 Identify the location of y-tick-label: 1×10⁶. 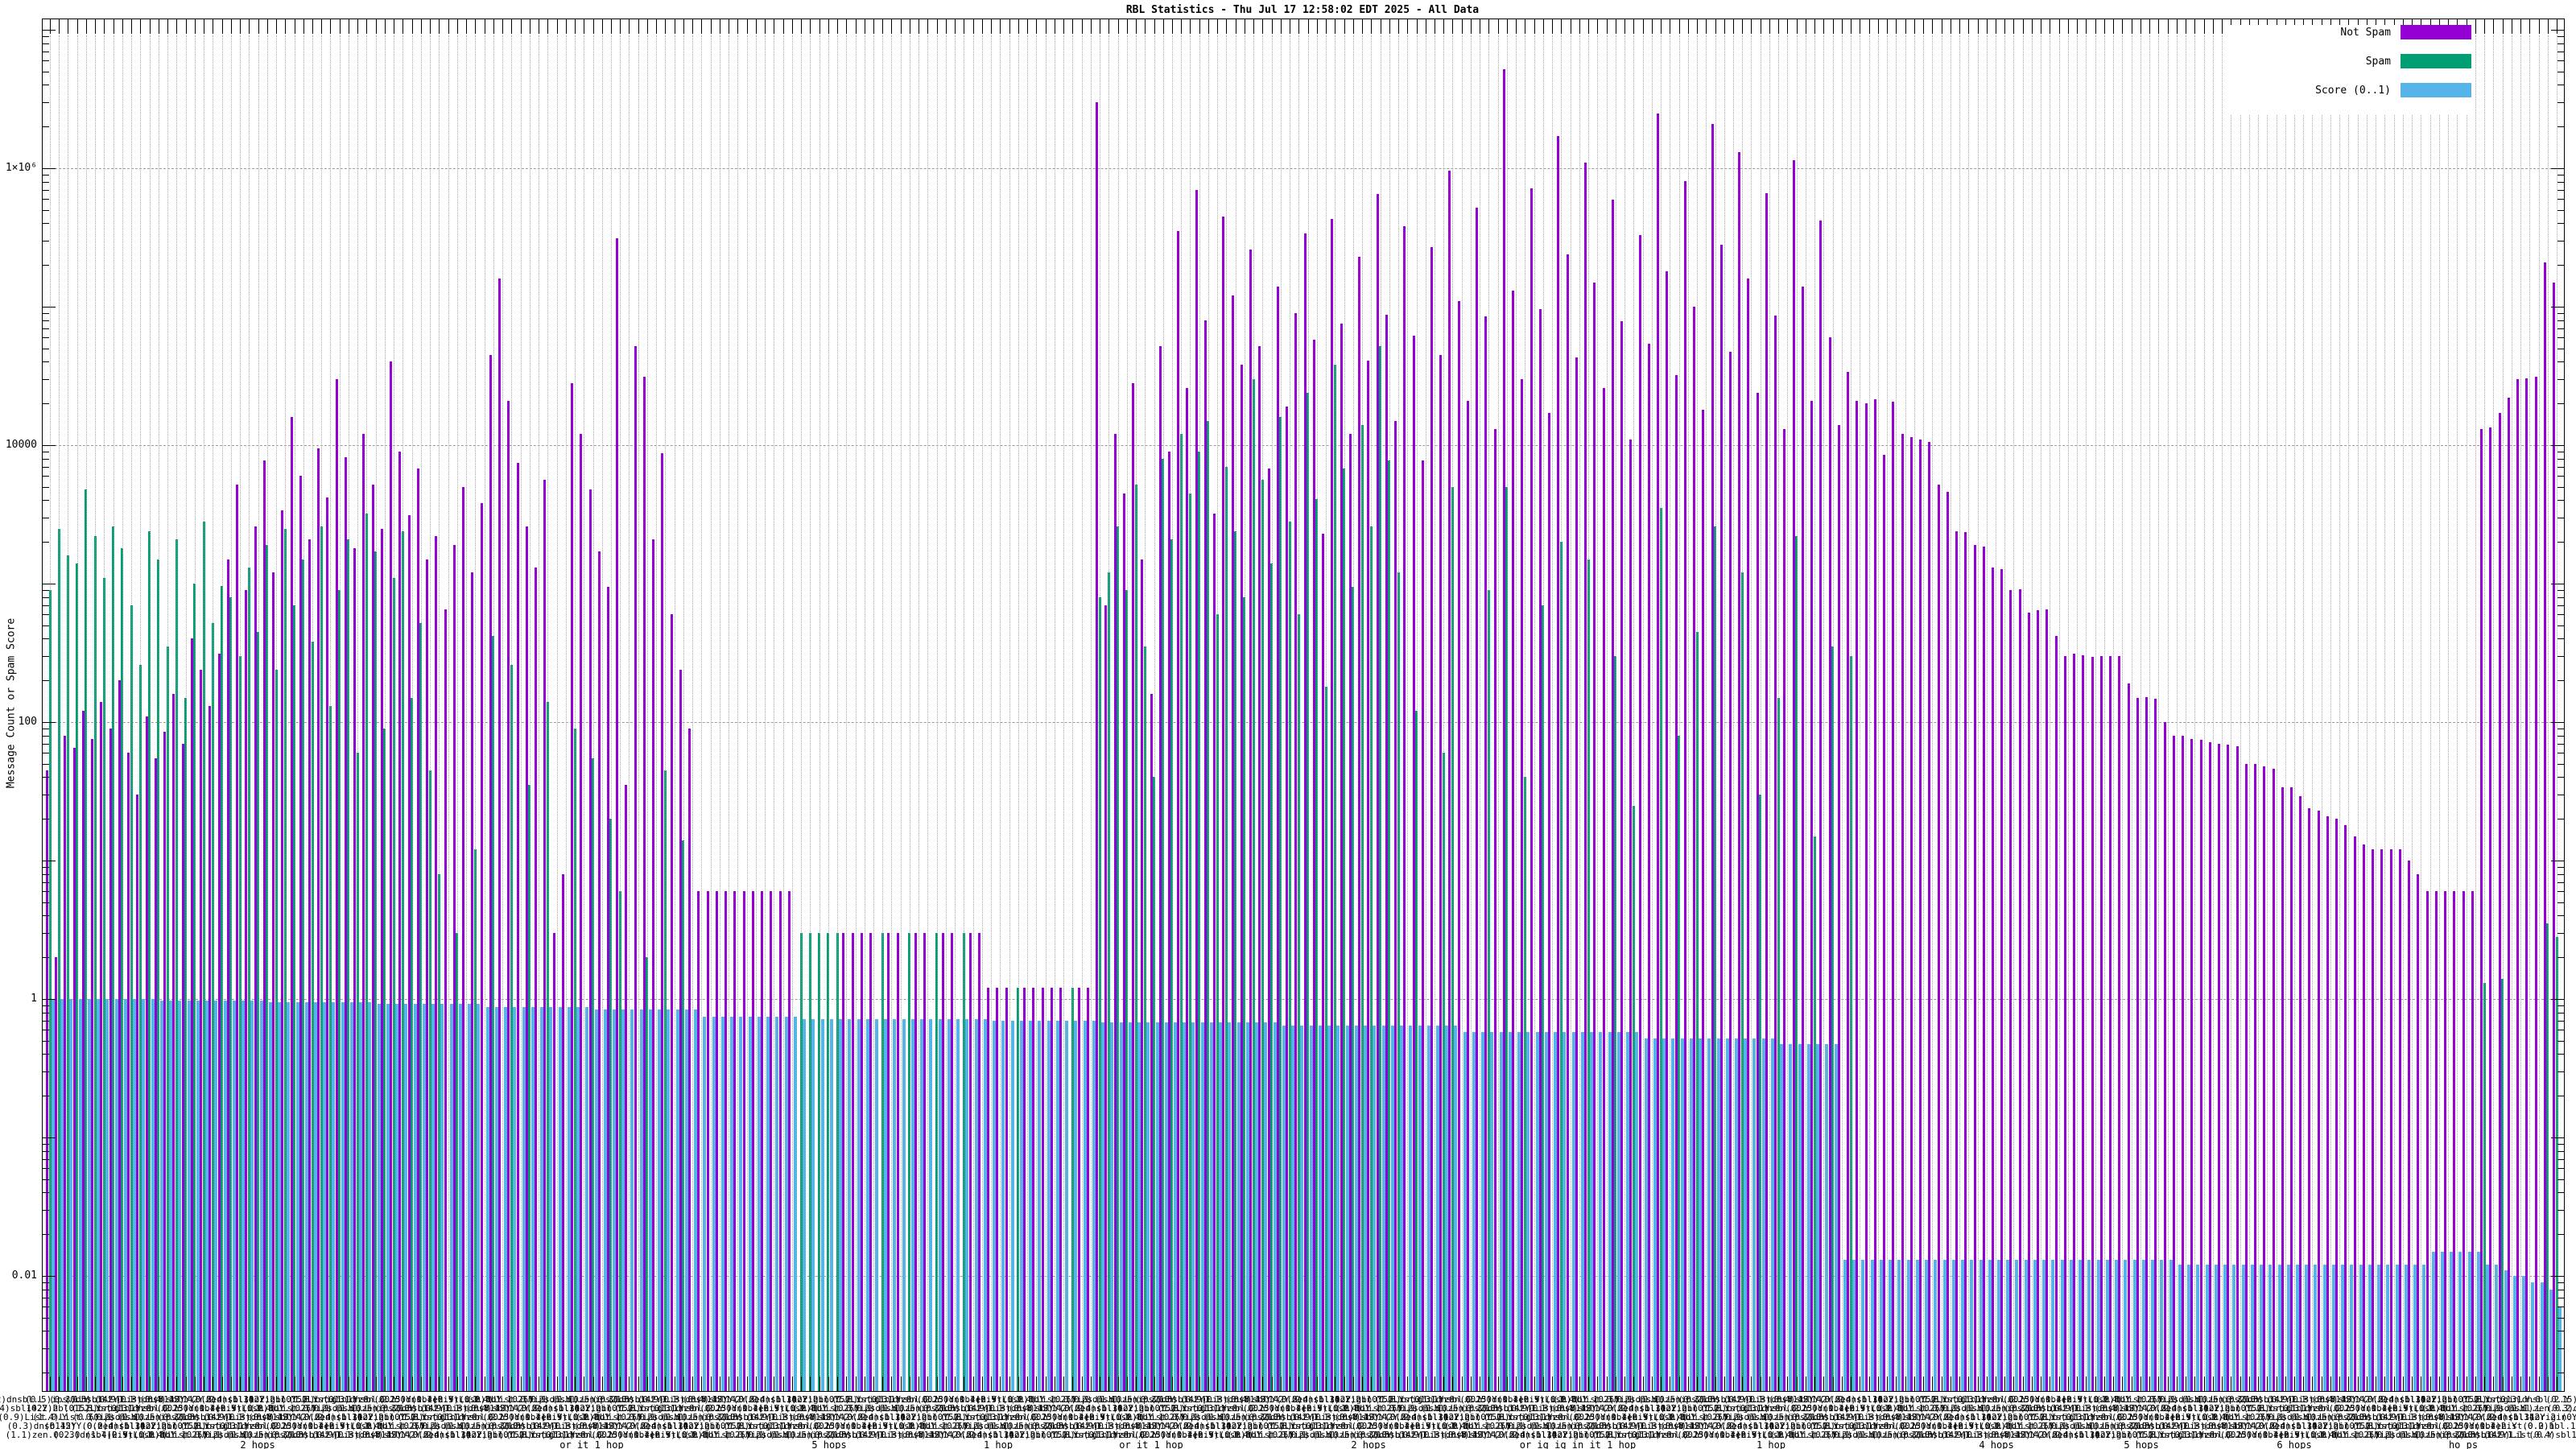
(21, 168).